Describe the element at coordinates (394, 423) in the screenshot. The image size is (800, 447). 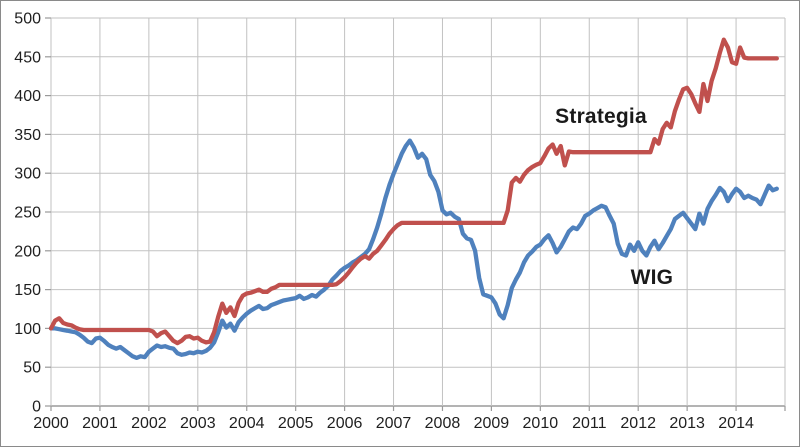
I see `x-tick-label: 2007` at that location.